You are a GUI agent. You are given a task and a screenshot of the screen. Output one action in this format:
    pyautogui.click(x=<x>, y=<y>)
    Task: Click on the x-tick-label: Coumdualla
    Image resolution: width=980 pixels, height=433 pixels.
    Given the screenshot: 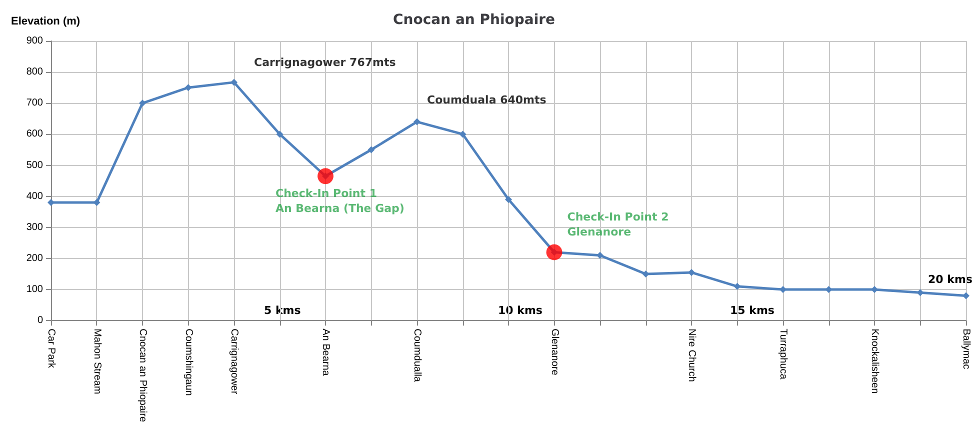 What is the action you would take?
    pyautogui.click(x=417, y=355)
    